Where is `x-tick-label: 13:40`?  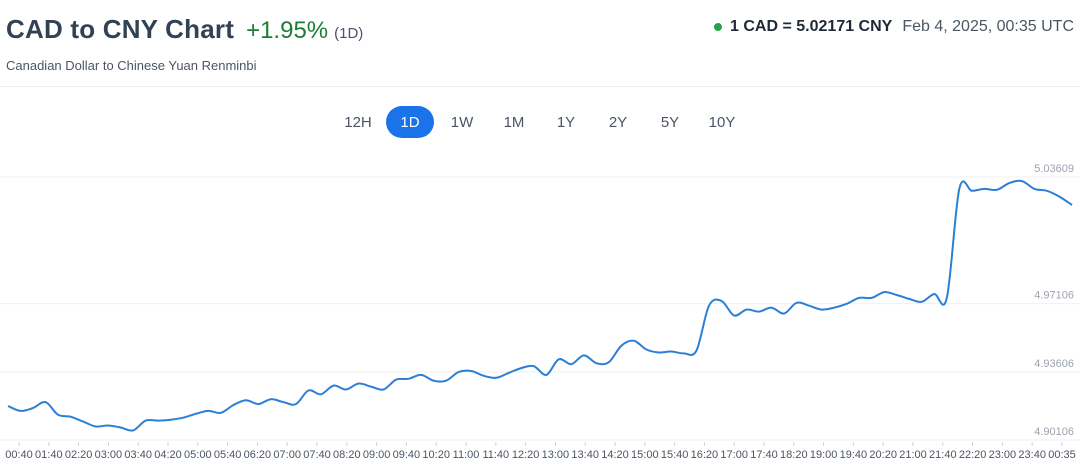
x-tick-label: 13:40 is located at coordinates (585, 455).